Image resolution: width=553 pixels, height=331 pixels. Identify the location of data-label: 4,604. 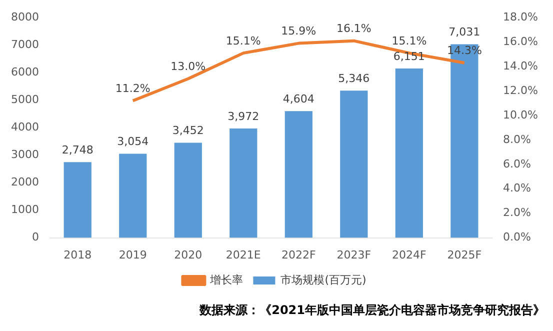
(298, 99).